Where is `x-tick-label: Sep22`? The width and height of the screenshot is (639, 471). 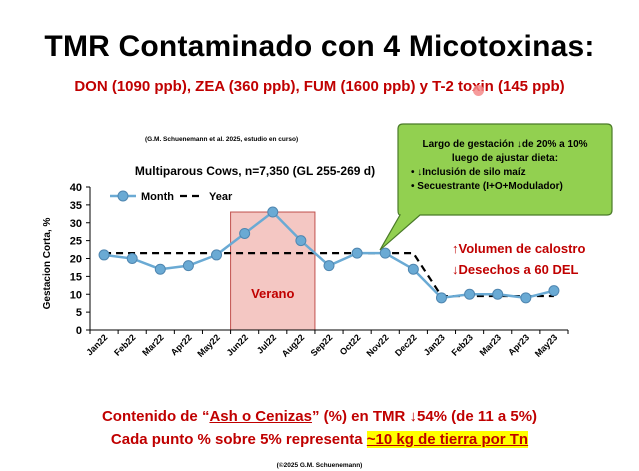
x-tick-label: Sep22 is located at coordinates (322, 345).